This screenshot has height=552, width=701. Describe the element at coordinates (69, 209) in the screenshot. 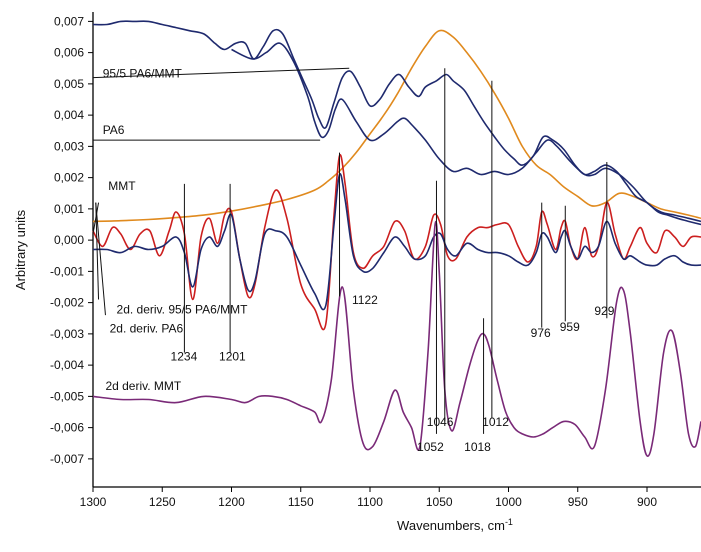

I see `y-tick-label: 0,001` at that location.